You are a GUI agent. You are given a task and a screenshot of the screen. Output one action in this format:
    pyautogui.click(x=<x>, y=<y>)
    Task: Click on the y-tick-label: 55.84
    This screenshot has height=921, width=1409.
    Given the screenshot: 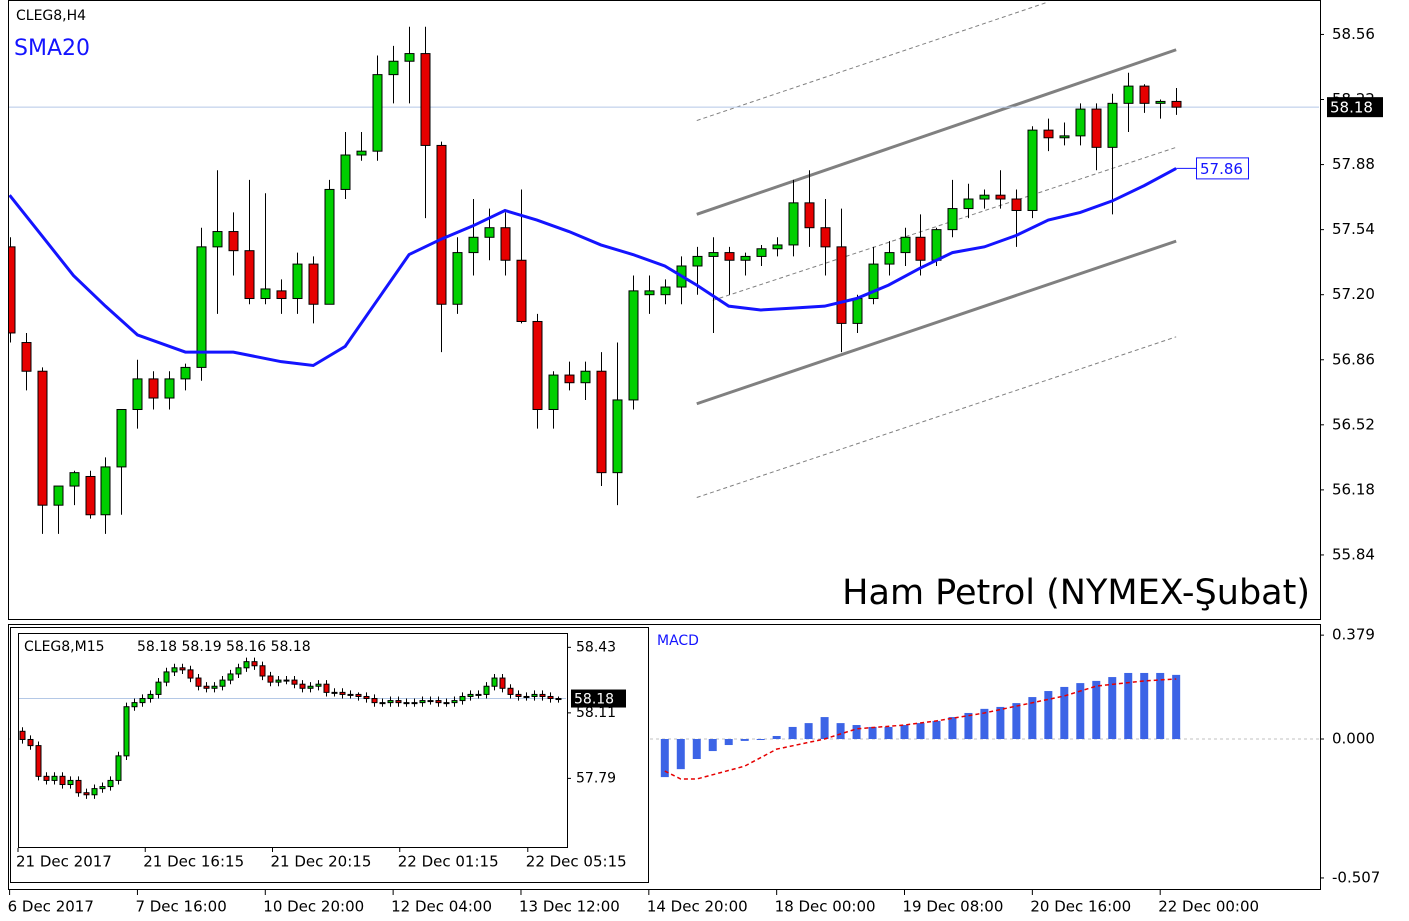 What is the action you would take?
    pyautogui.click(x=1353, y=554)
    